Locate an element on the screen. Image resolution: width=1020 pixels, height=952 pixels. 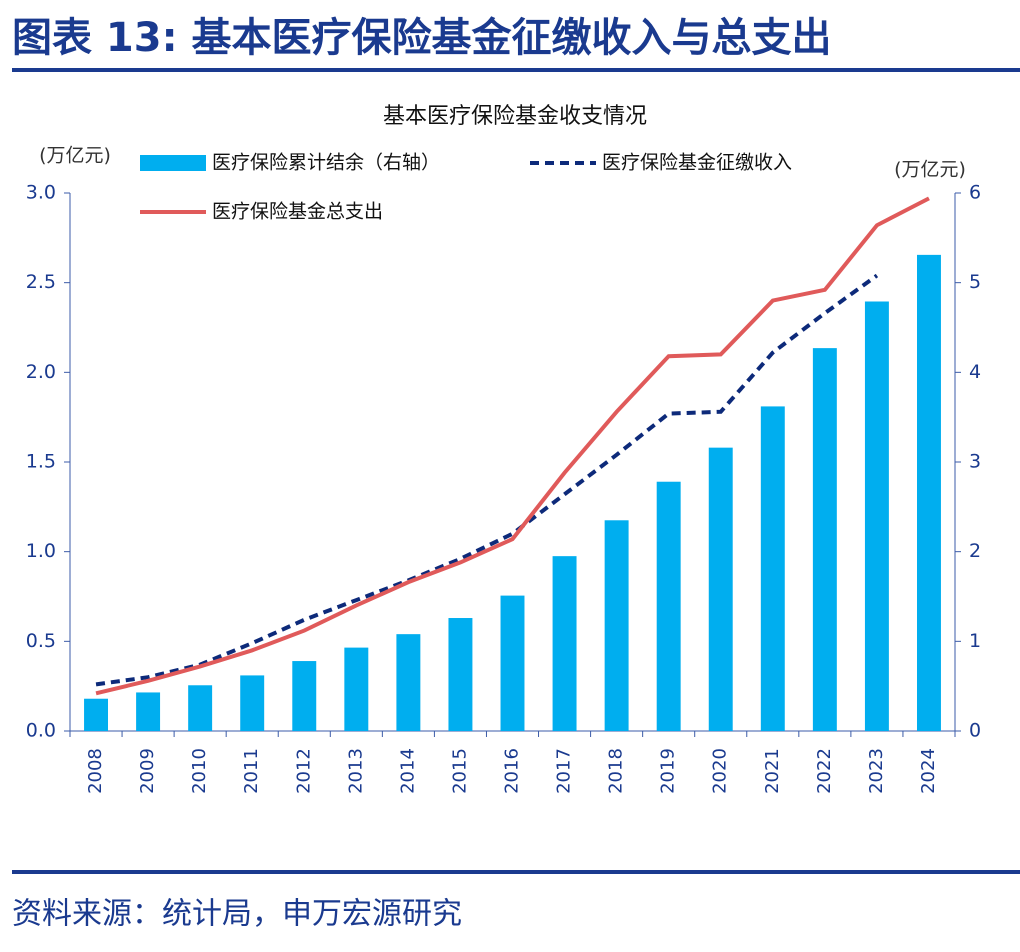
x-tick-label: 2018 is located at coordinates (616, 771).